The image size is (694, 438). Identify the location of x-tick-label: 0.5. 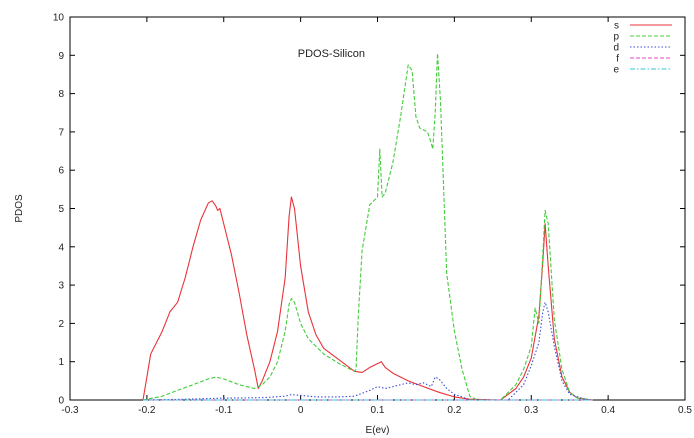
(685, 410).